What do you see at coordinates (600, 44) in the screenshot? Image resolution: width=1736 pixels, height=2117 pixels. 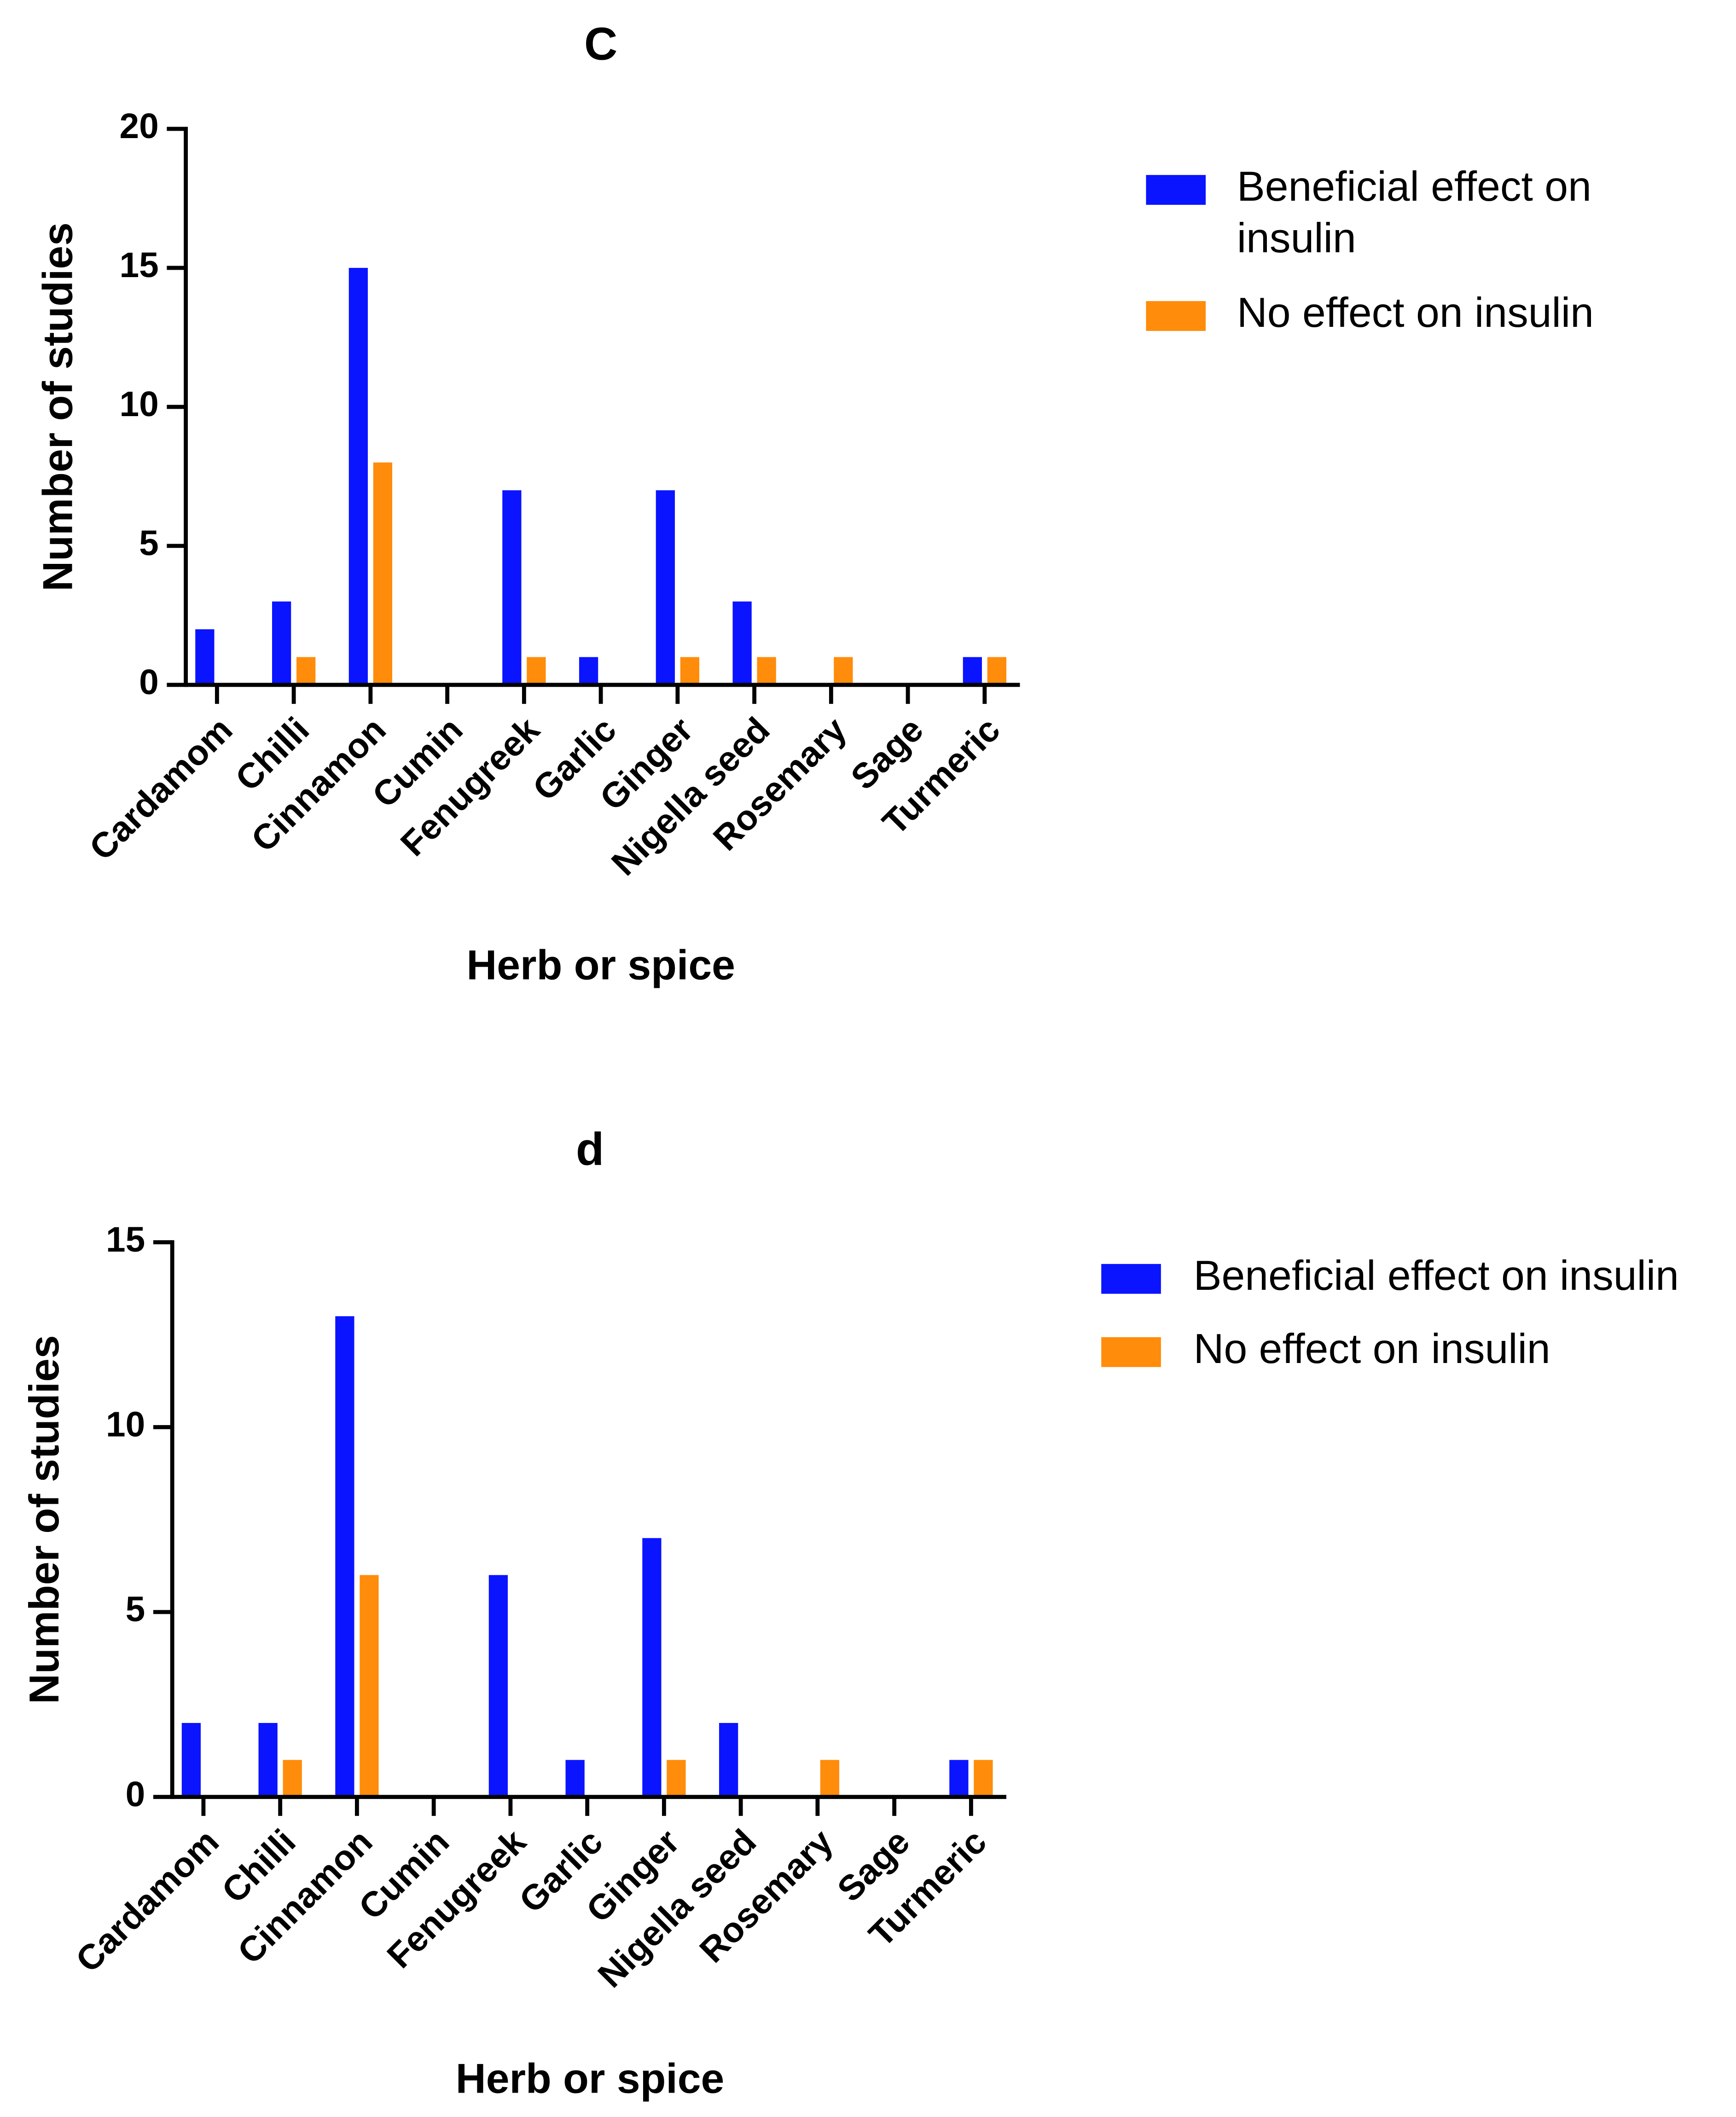 I see `chart-title: C` at bounding box center [600, 44].